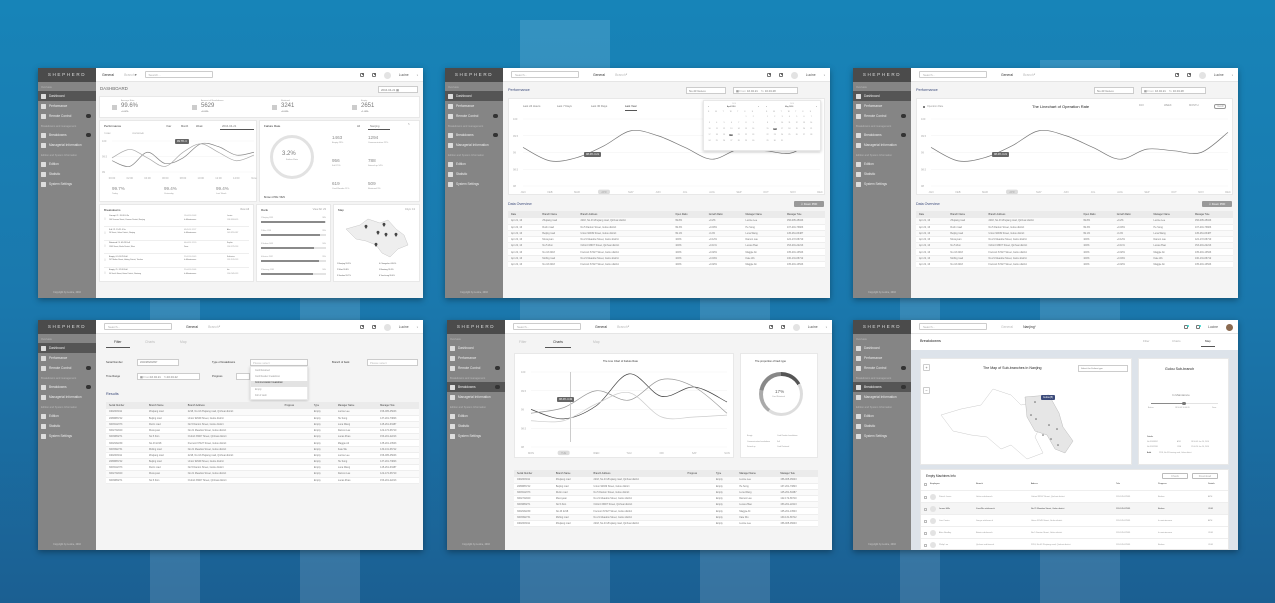  What do you see at coordinates (185, 126) in the screenshot?
I see `period-tab: Month` at bounding box center [185, 126].